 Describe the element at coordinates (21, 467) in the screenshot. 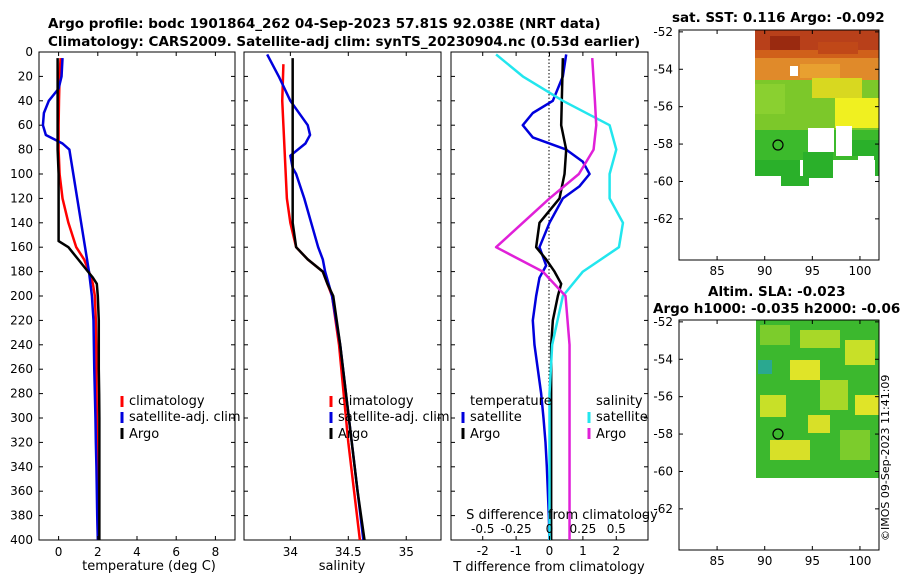

I see `depth-tick-label: 340` at that location.